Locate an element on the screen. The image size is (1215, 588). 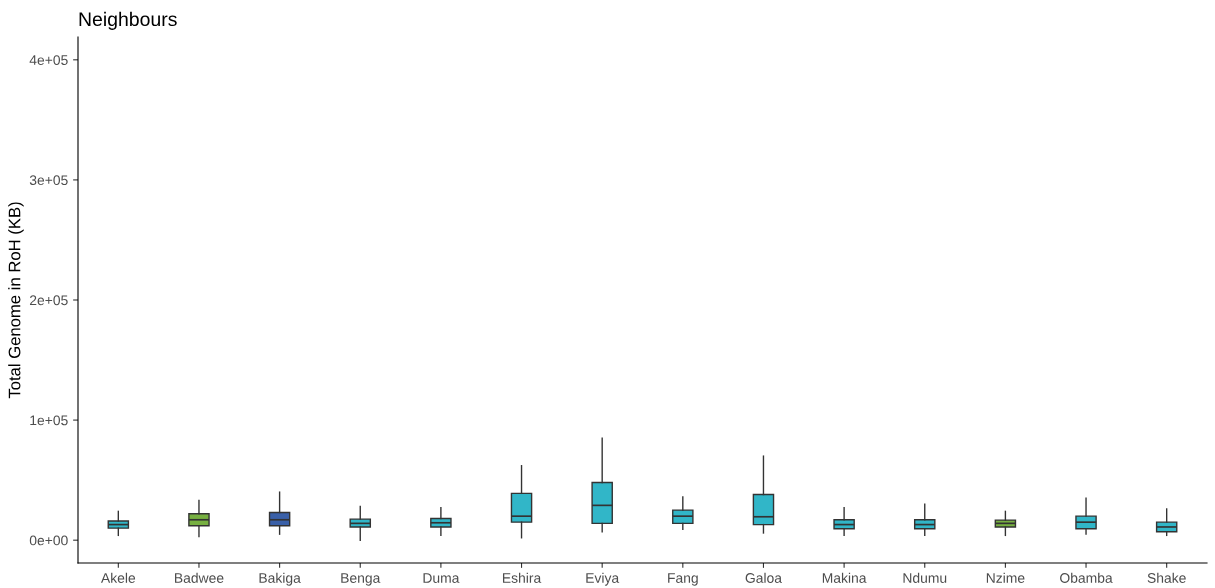
y-tick-label: 3e+05 is located at coordinates (48, 180).